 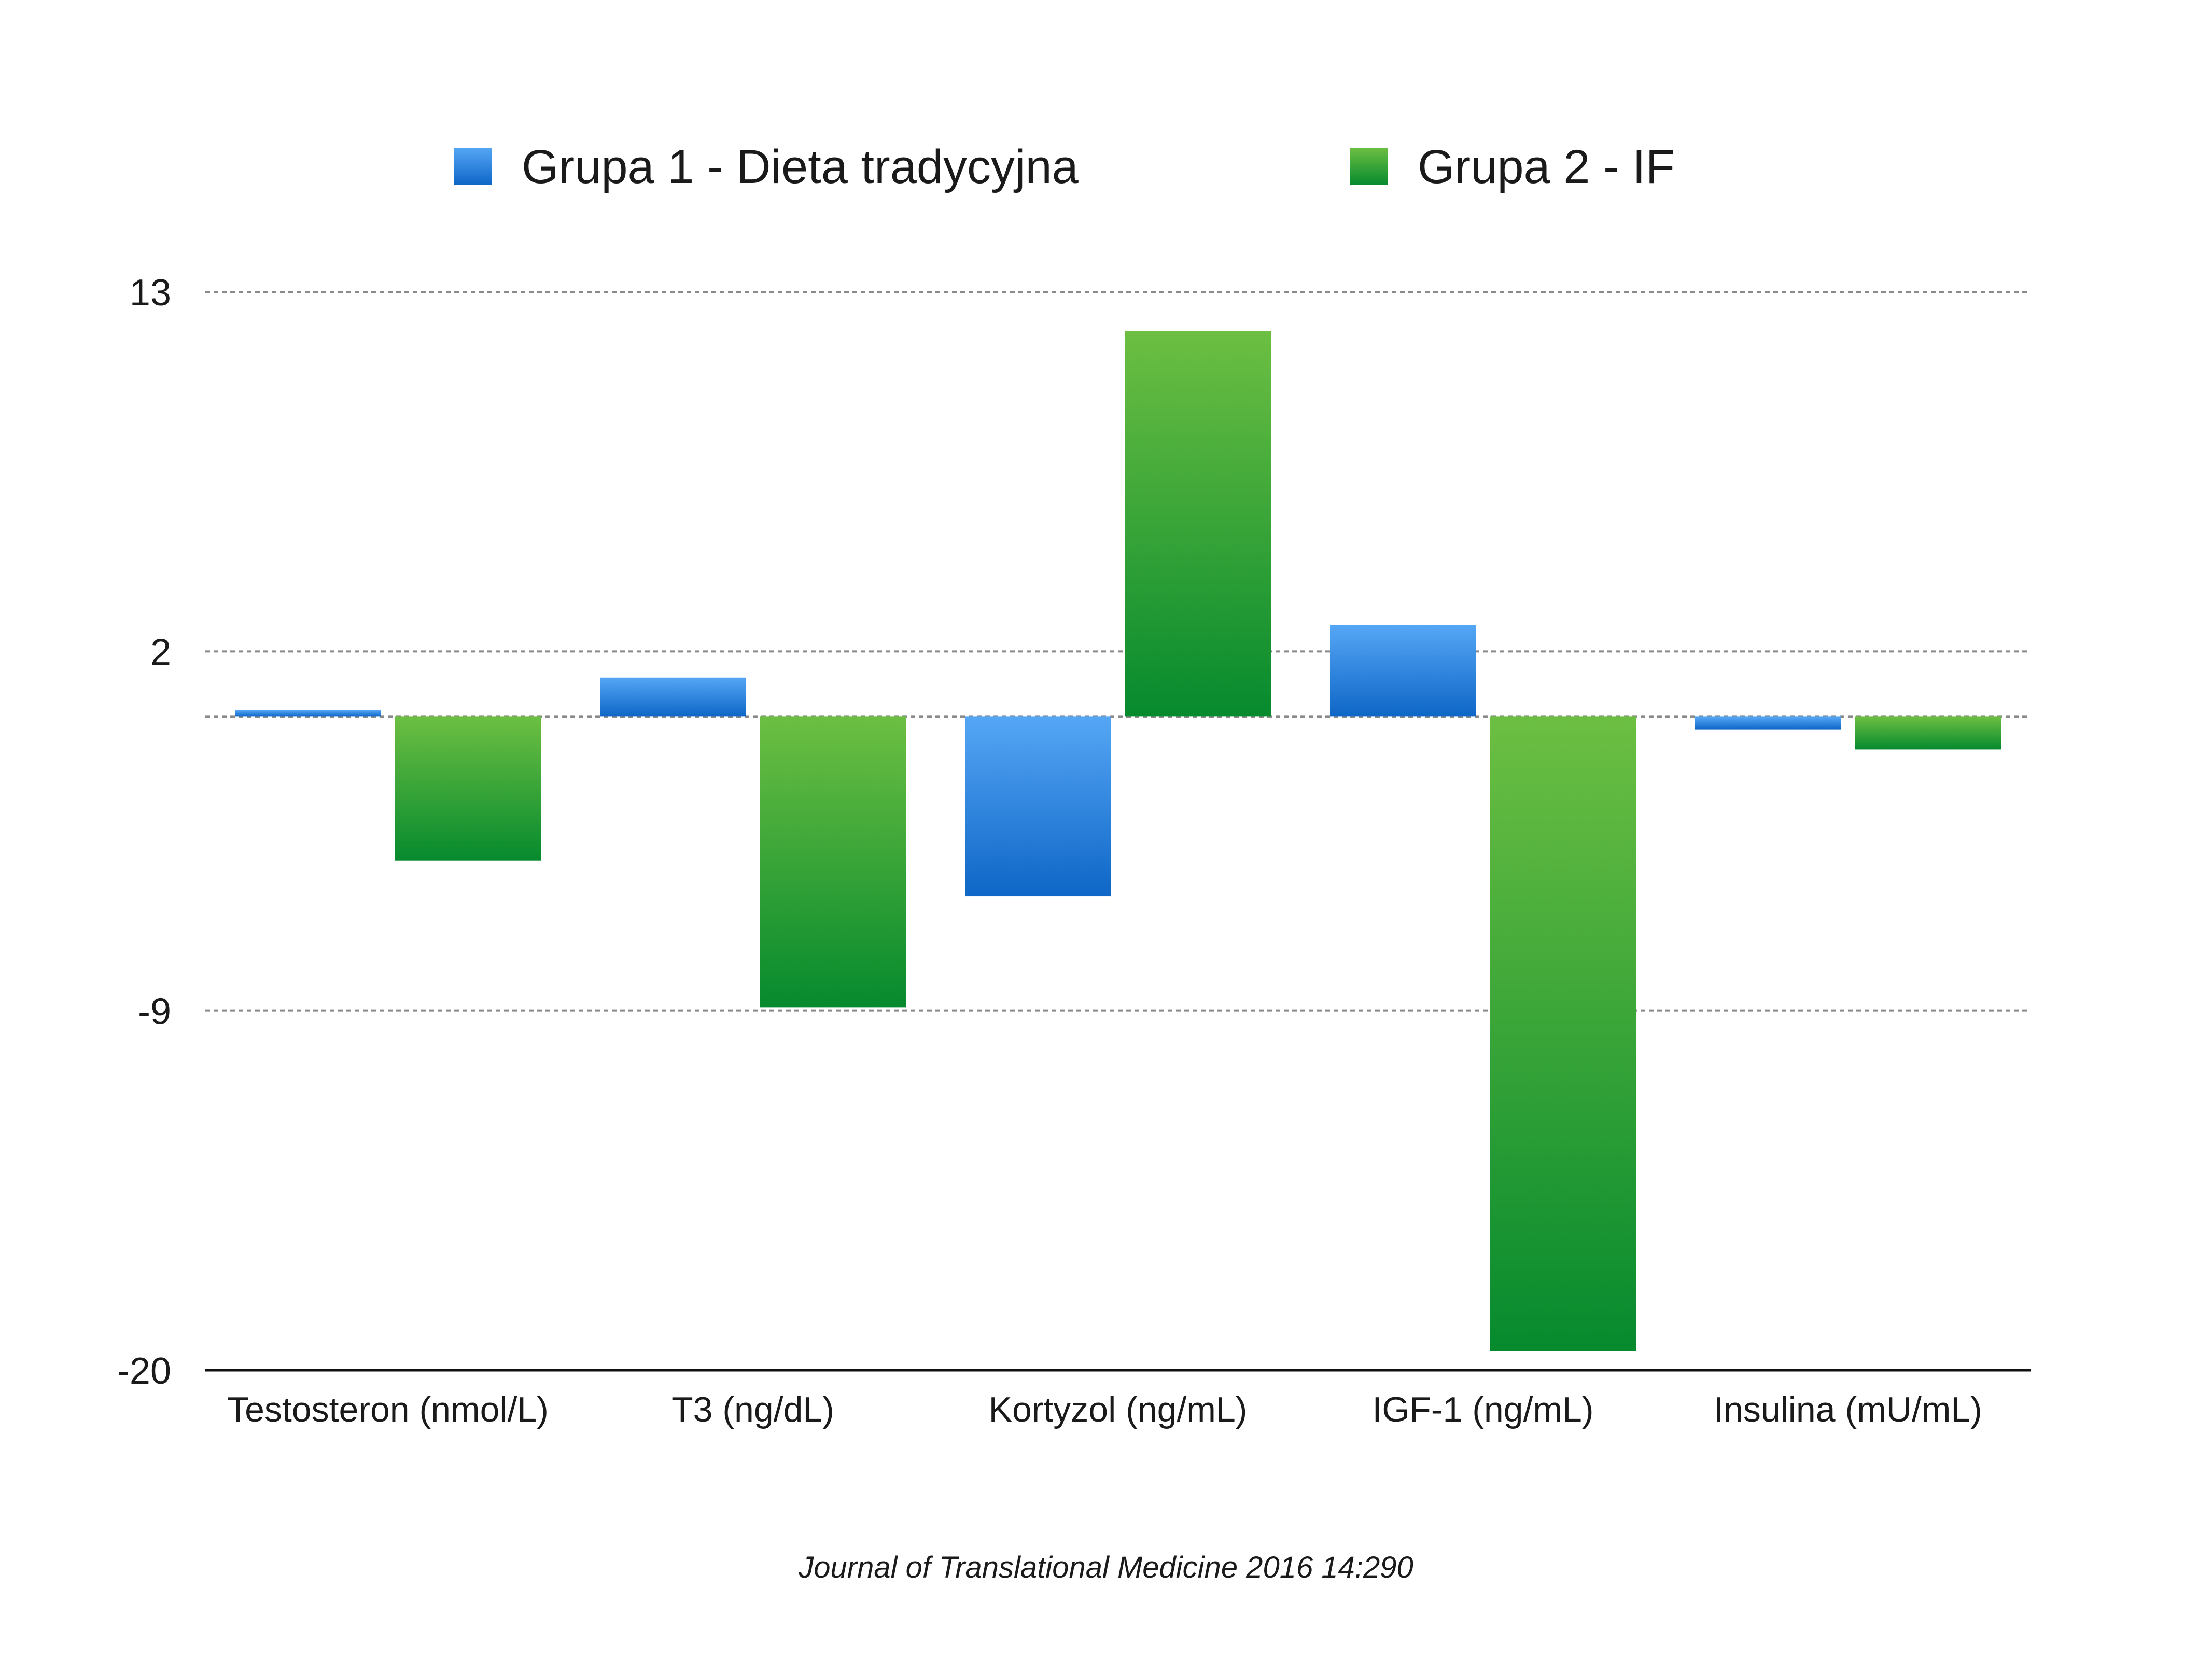 I want to click on y-tick-label: -9, so click(x=154, y=1012).